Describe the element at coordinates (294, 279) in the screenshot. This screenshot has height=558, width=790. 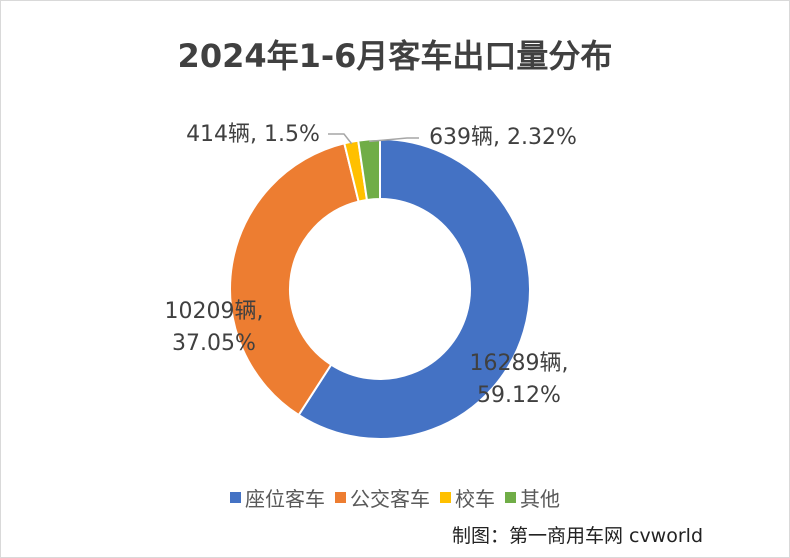
I see `slice-city-bus` at that location.